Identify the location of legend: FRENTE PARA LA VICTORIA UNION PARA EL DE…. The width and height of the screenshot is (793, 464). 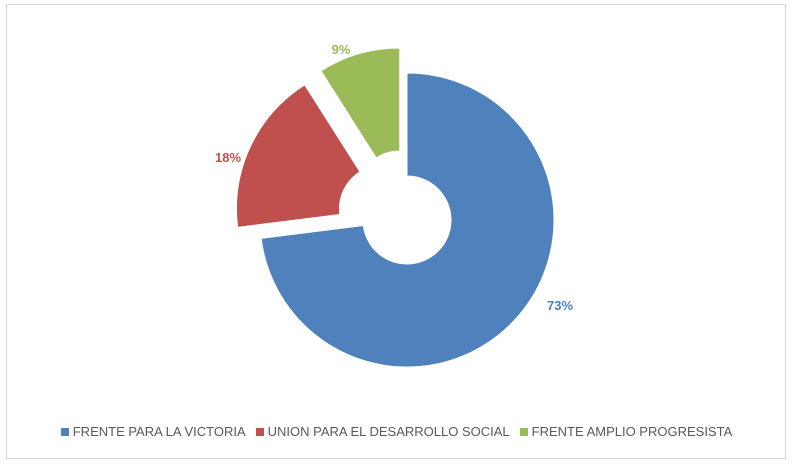
(396, 431).